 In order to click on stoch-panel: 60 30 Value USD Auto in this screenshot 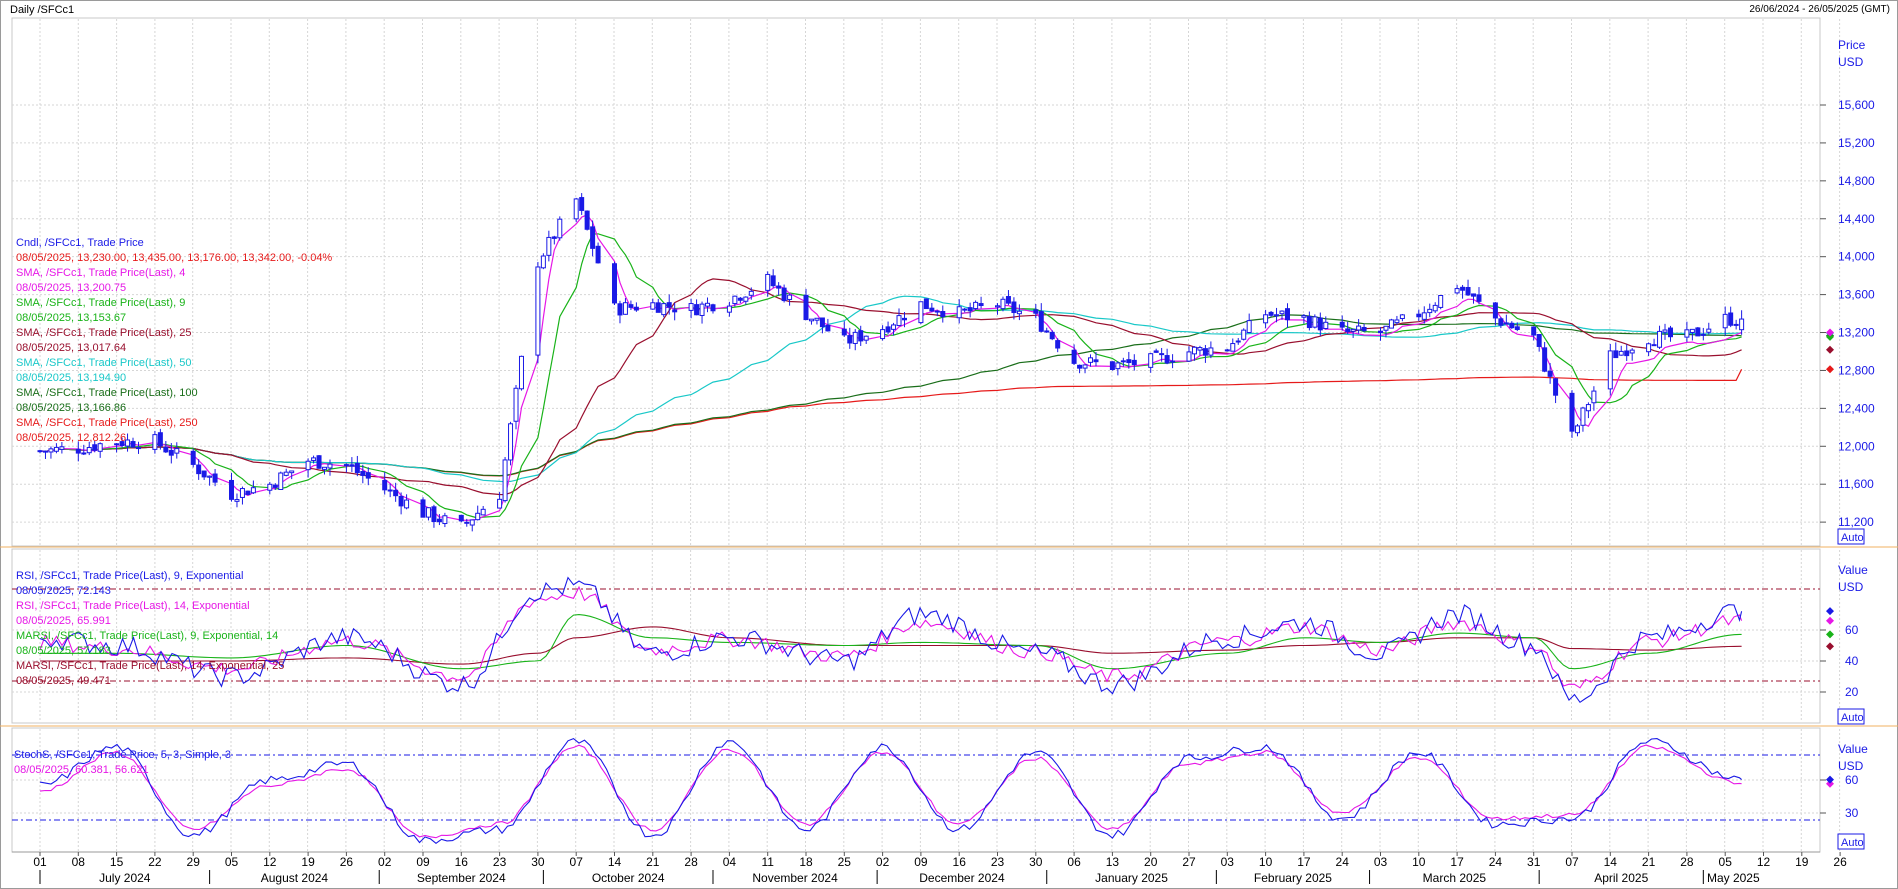, I will do `click(939, 790)`.